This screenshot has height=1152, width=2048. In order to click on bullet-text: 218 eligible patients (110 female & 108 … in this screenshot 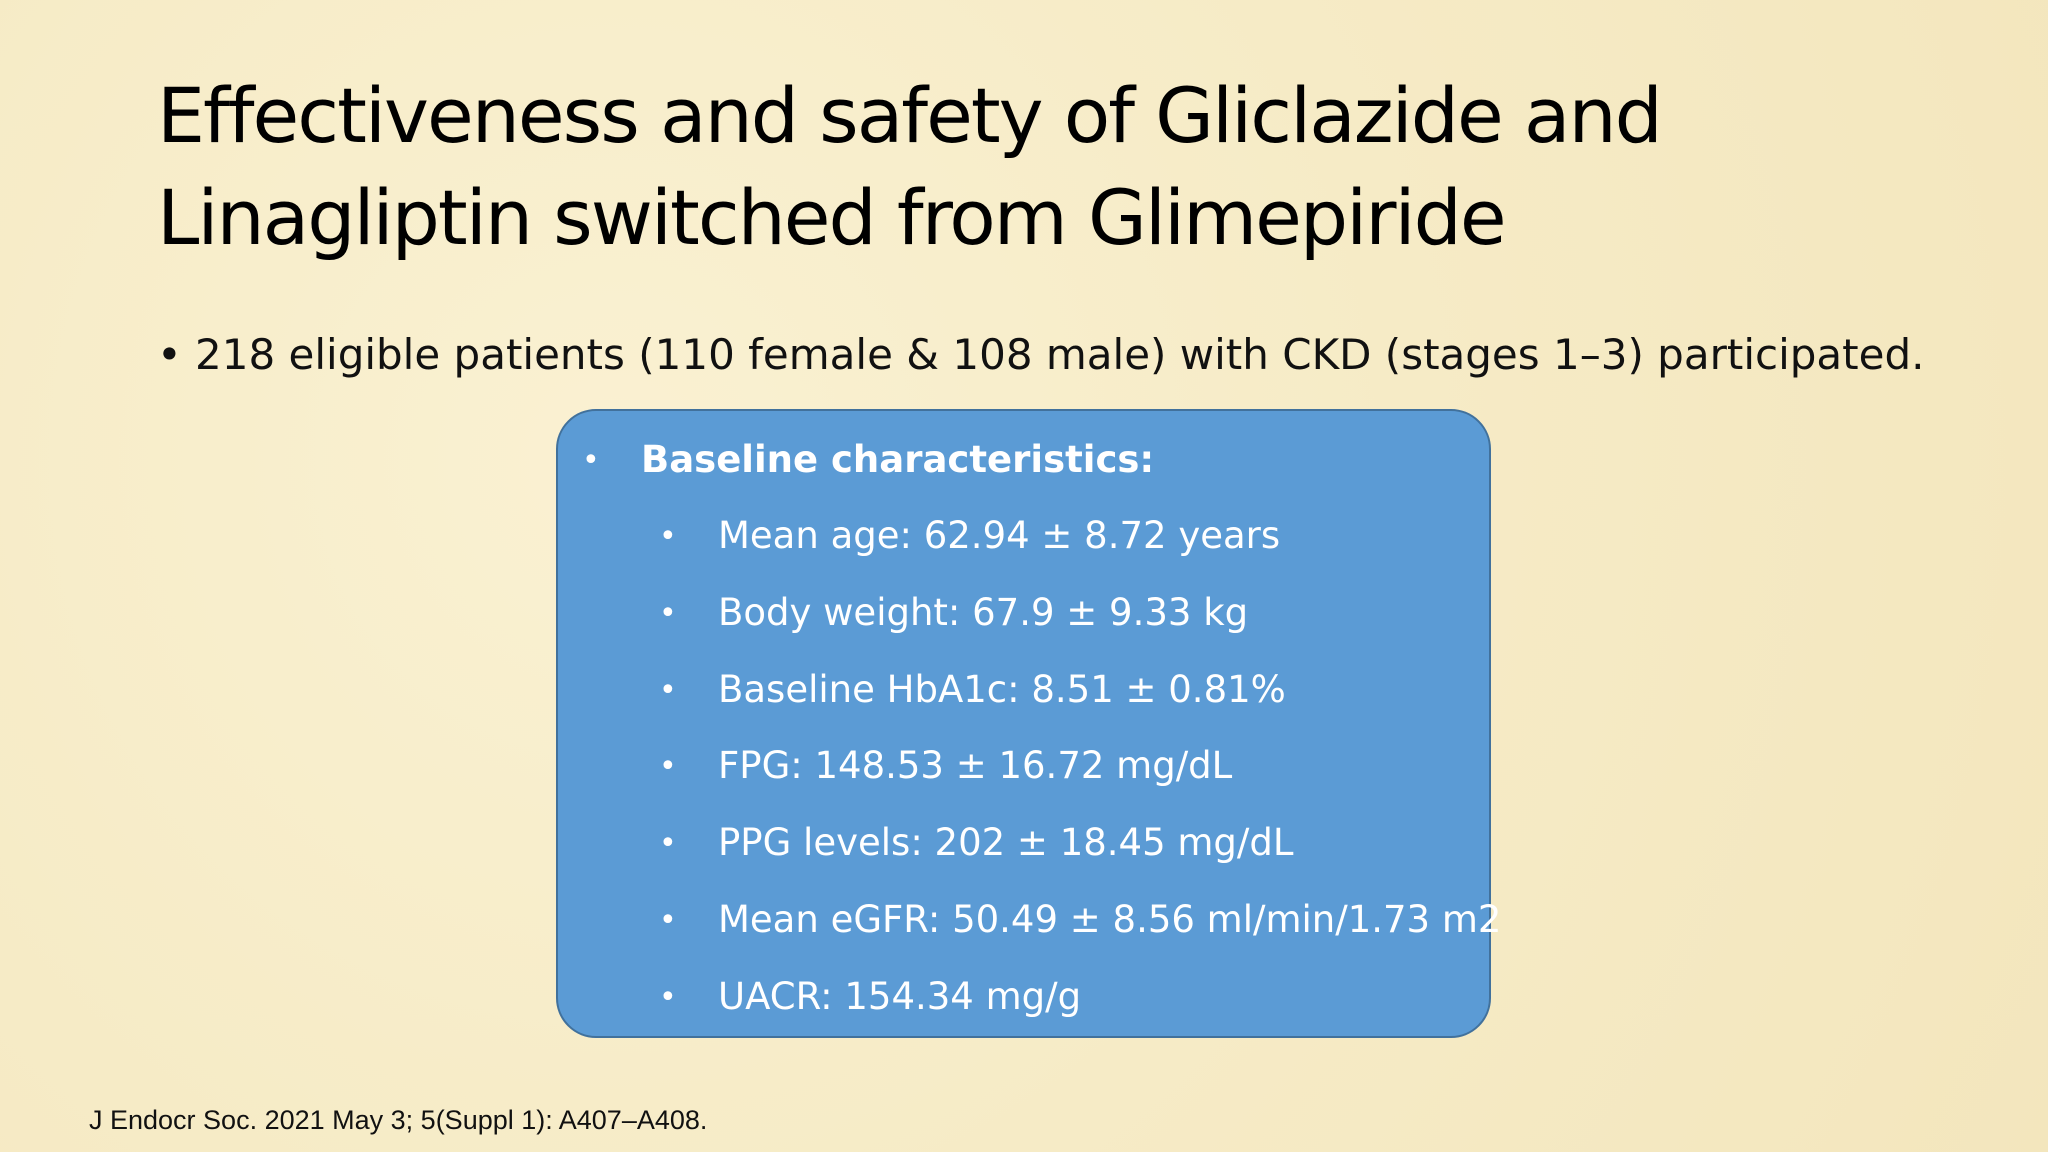, I will do `click(1060, 354)`.